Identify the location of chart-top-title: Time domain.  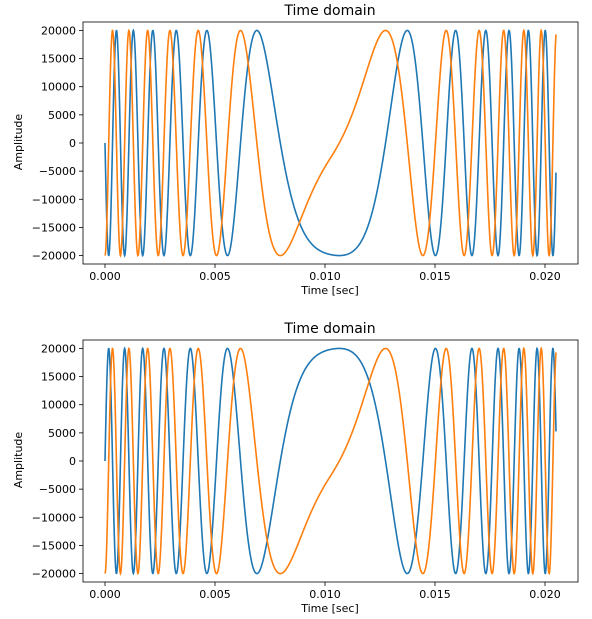
(329, 11).